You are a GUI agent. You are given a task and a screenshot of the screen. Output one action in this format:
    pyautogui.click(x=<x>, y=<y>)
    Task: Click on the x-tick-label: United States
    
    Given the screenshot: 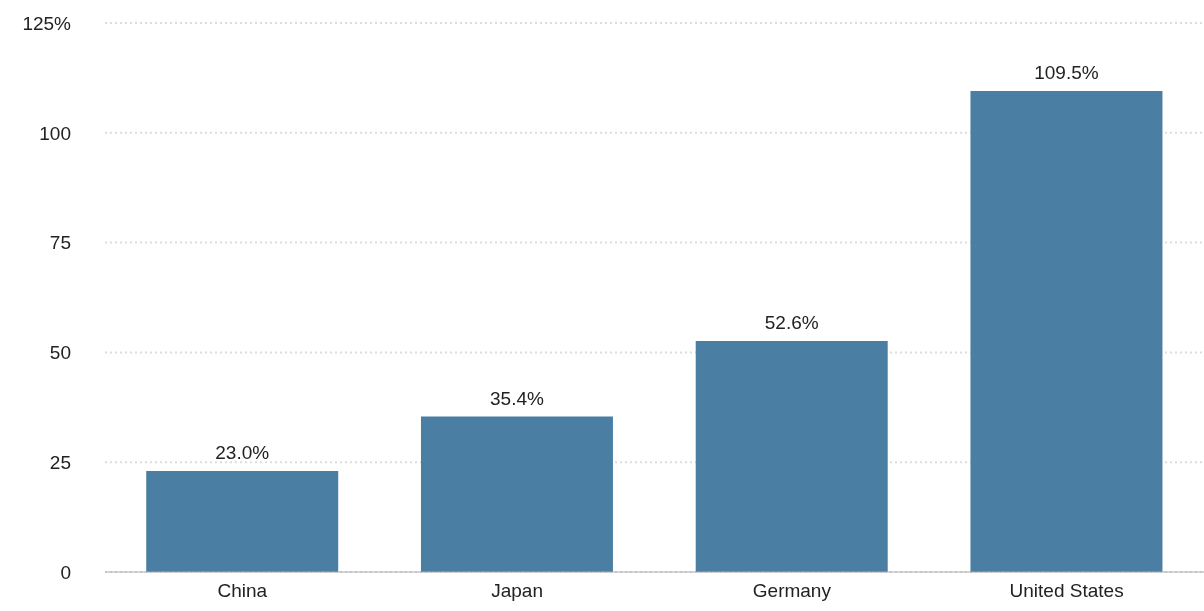 What is the action you would take?
    pyautogui.click(x=1066, y=591)
    